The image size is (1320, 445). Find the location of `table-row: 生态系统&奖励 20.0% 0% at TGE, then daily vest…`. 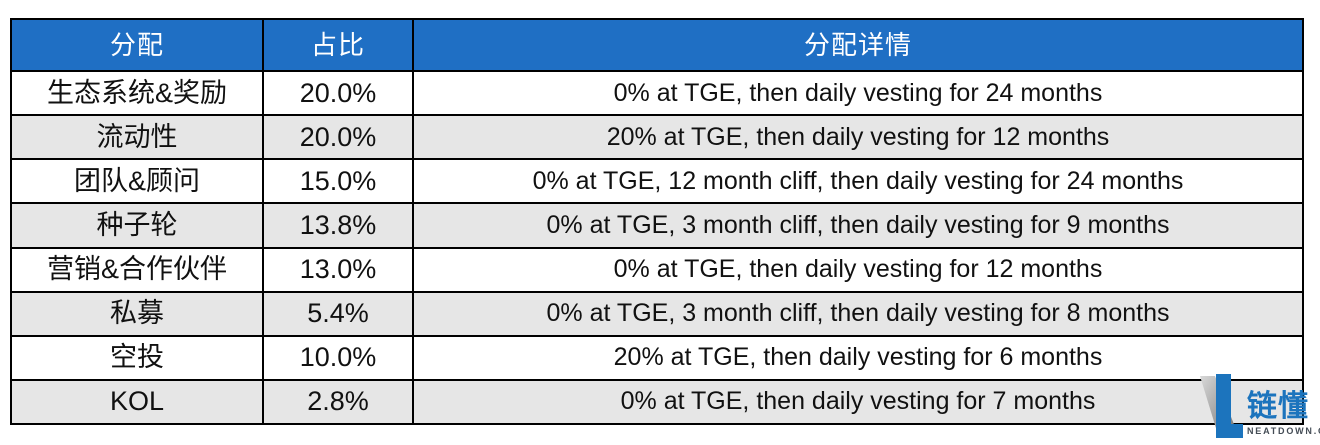

table-row: 生态系统&奖励 20.0% 0% at TGE, then daily vest… is located at coordinates (657, 93).